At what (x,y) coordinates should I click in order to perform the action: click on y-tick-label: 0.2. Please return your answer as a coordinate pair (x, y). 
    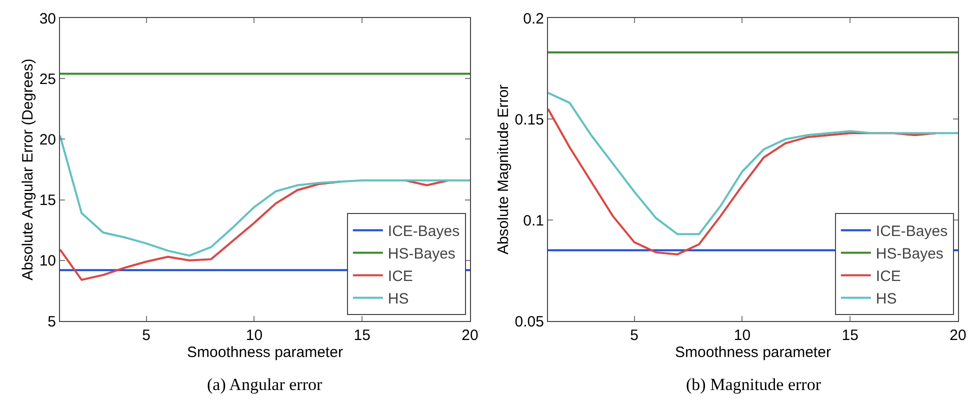
    Looking at the image, I should click on (533, 19).